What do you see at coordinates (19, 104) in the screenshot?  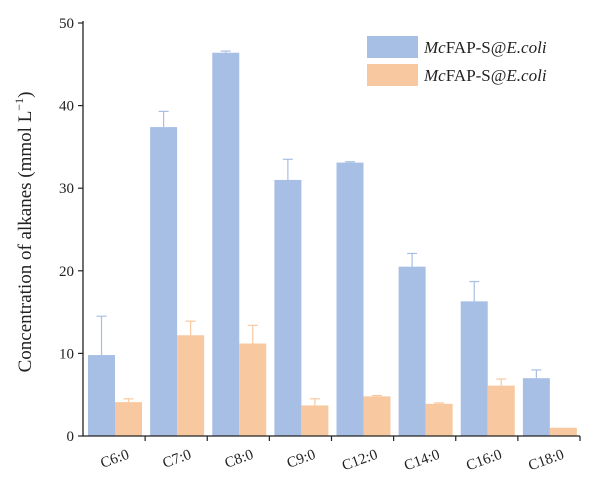 I see `y-axis-title-superscript: −1` at bounding box center [19, 104].